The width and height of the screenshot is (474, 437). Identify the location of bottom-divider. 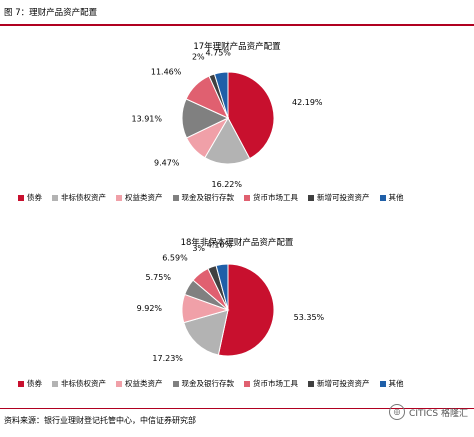
(237, 408).